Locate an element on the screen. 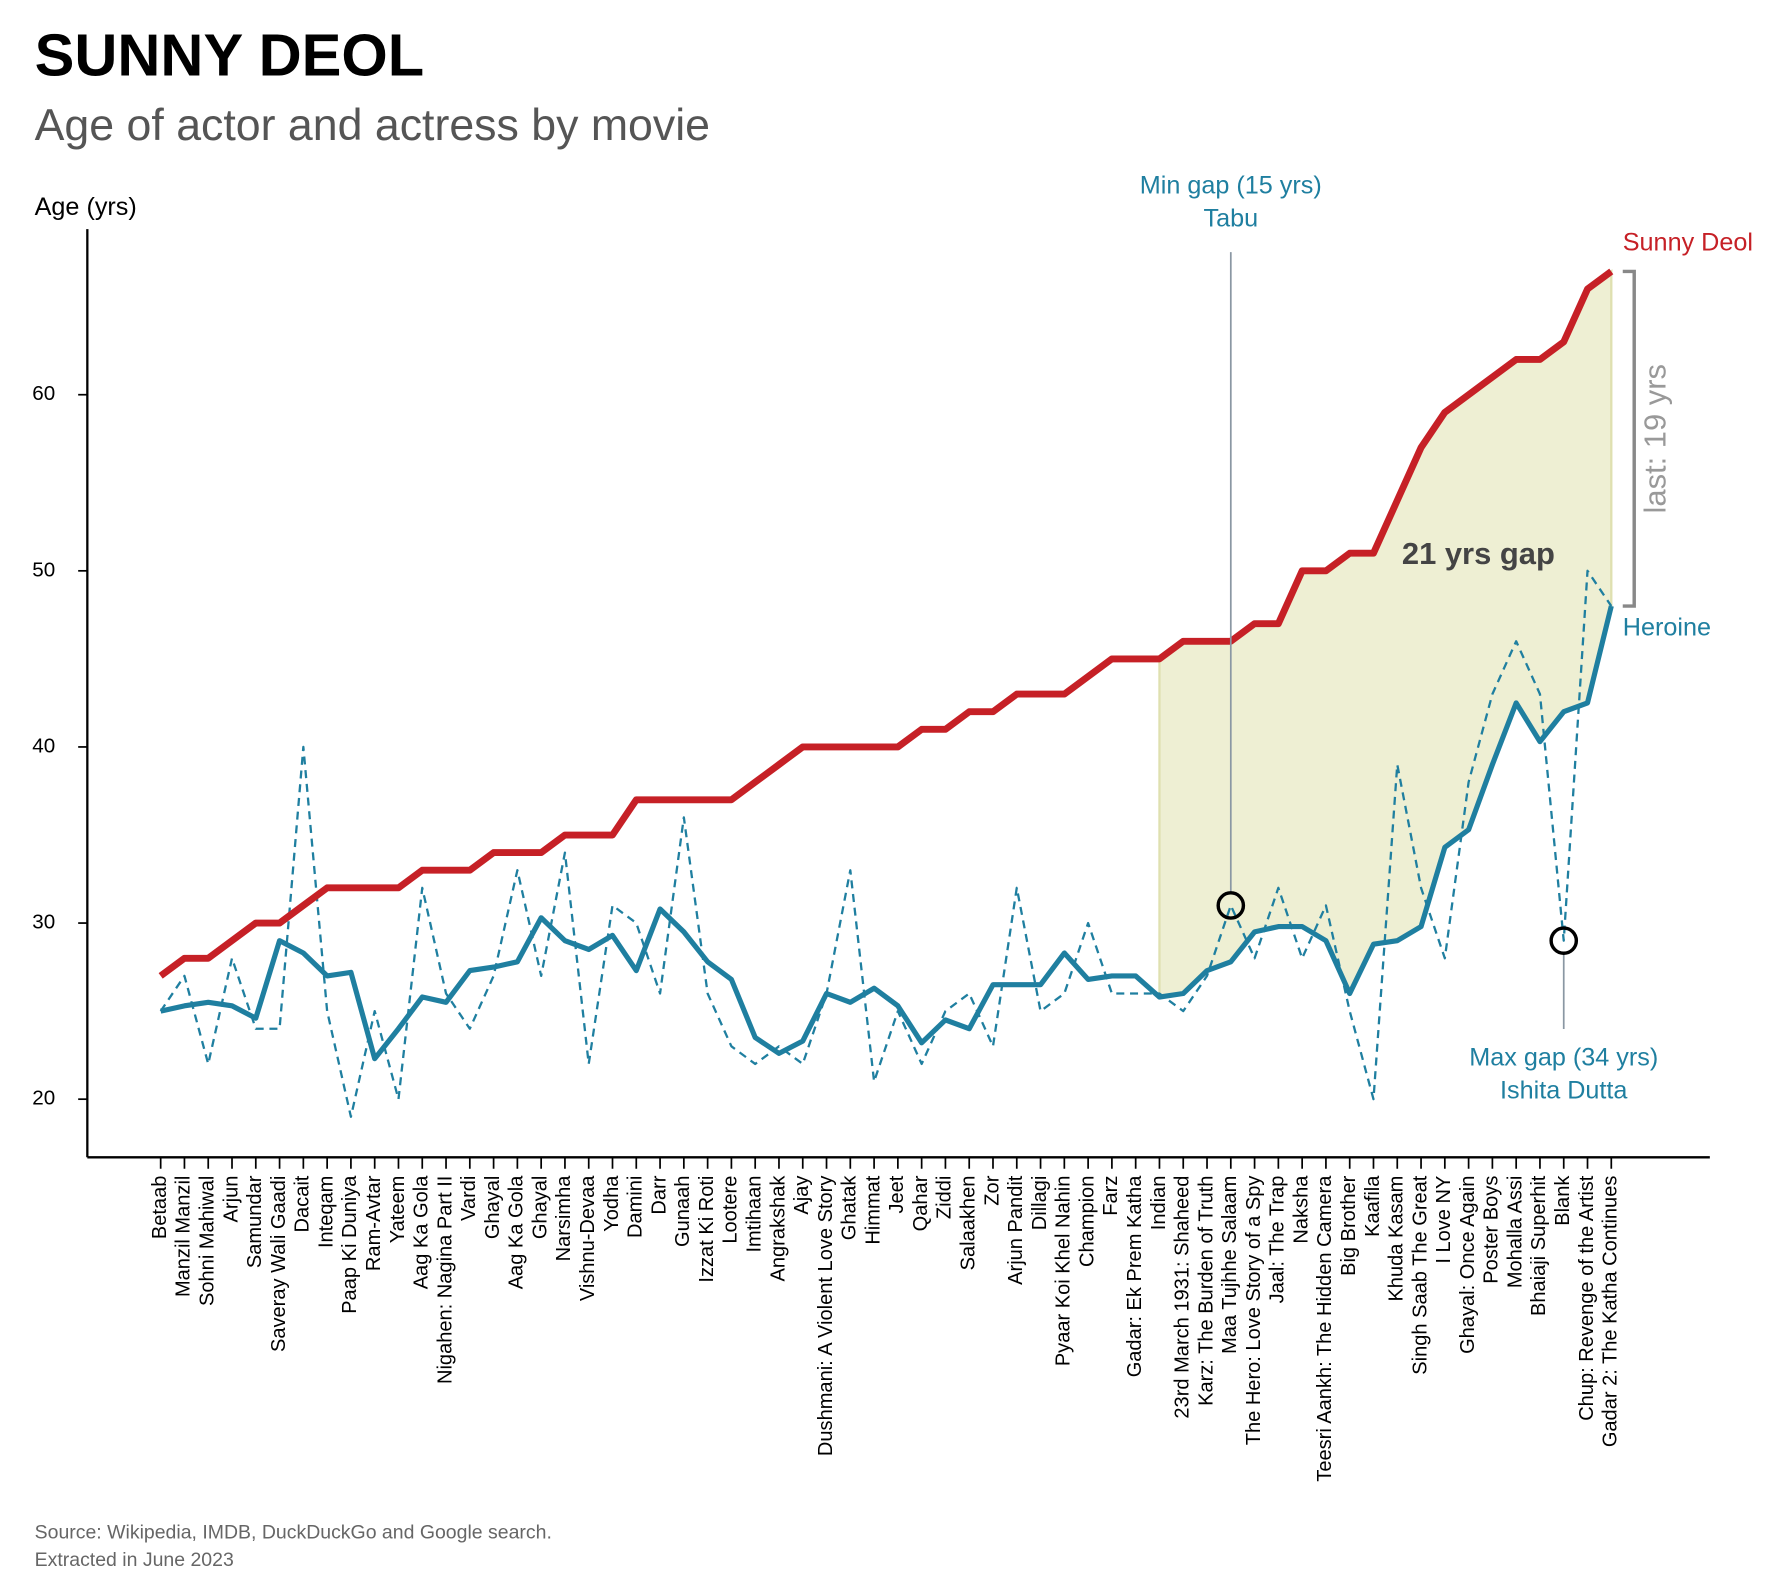 This screenshot has height=1595, width=1788. x-tick-label: Dacait is located at coordinates (303, 1203).